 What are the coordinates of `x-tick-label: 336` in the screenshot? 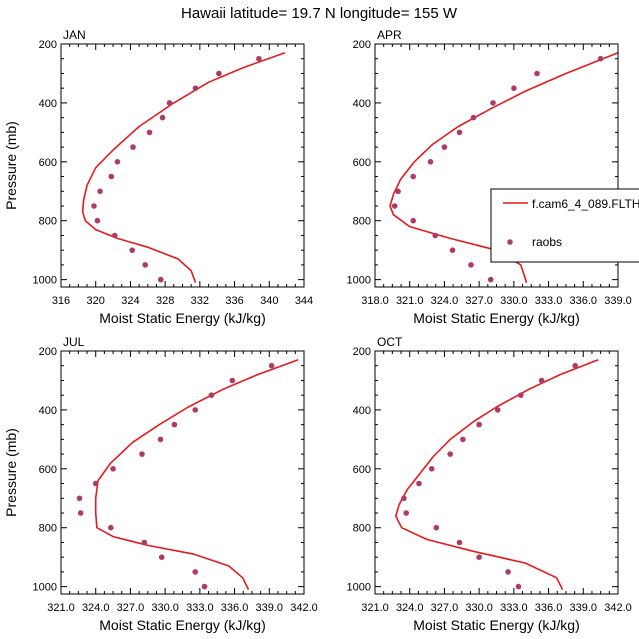 It's located at (234, 301).